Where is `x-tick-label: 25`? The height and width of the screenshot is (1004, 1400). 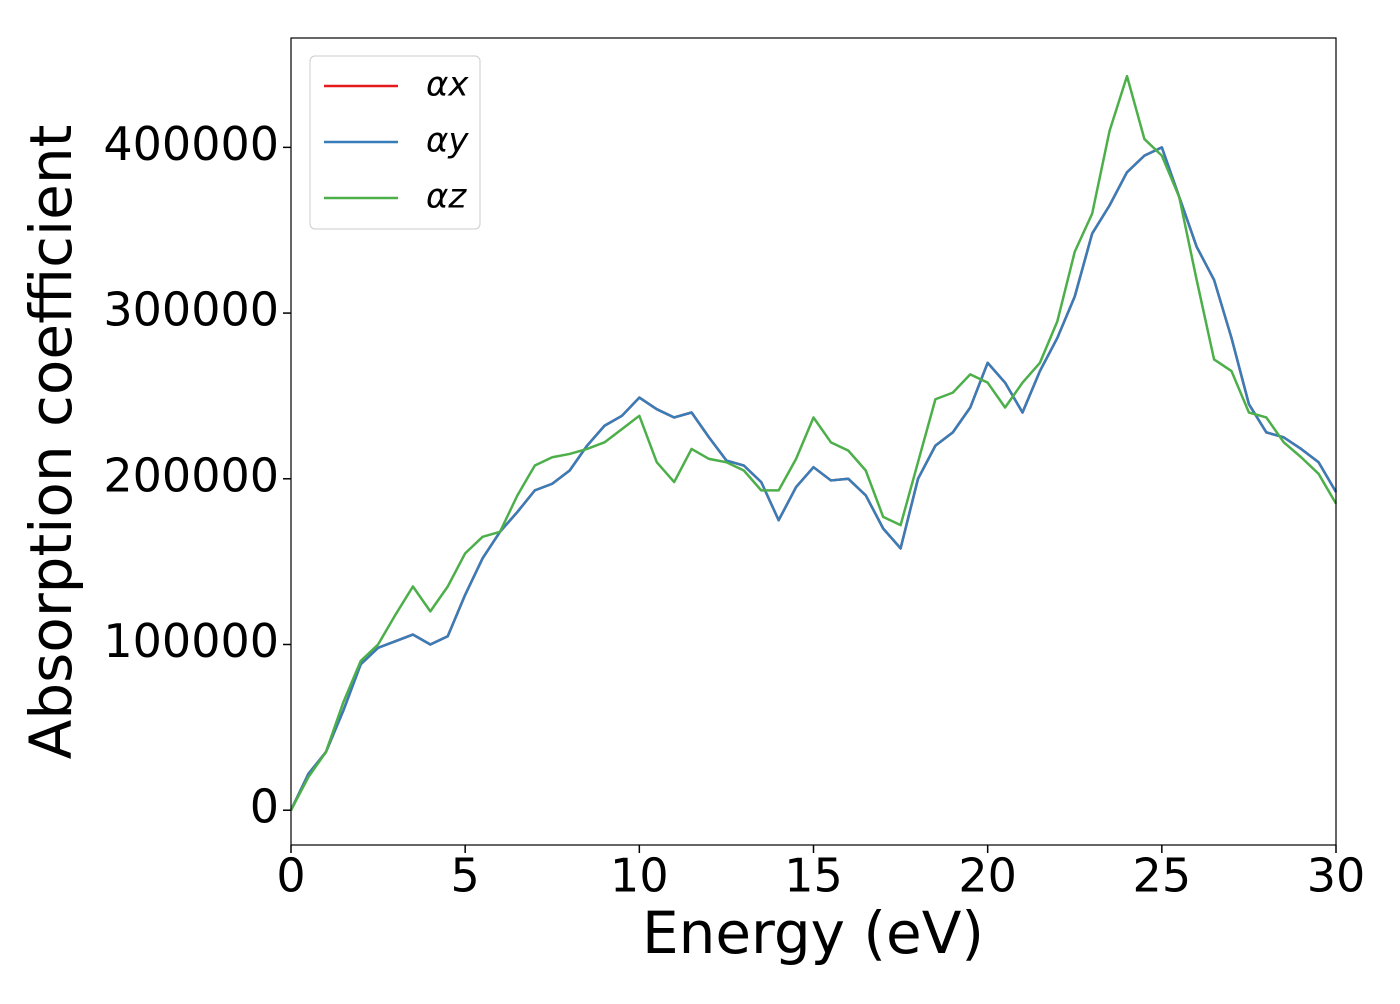 x-tick-label: 25 is located at coordinates (1162, 876).